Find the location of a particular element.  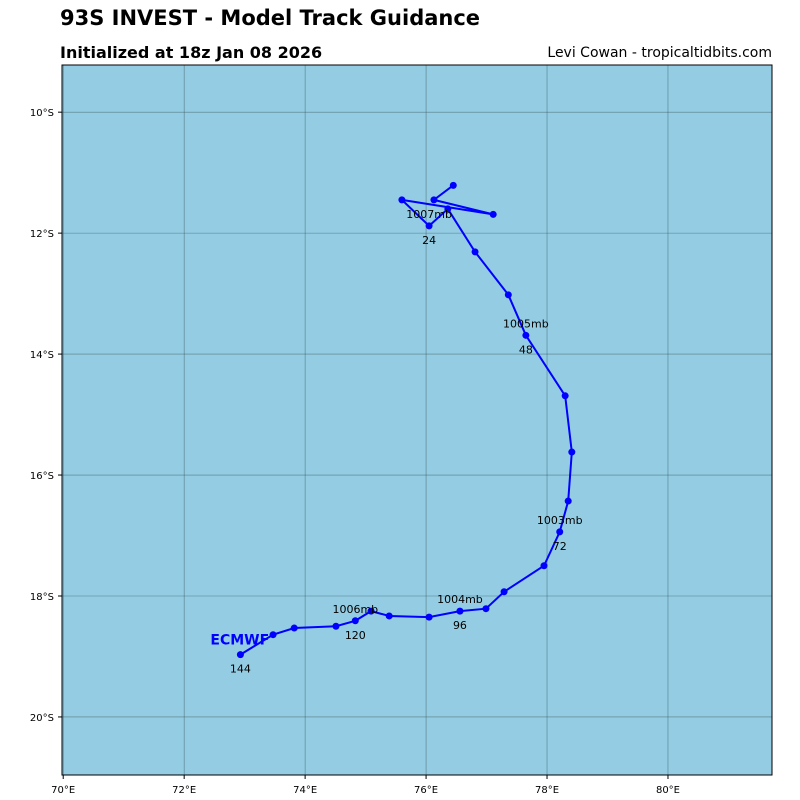

forecast-hour-label: 48 is located at coordinates (526, 349).